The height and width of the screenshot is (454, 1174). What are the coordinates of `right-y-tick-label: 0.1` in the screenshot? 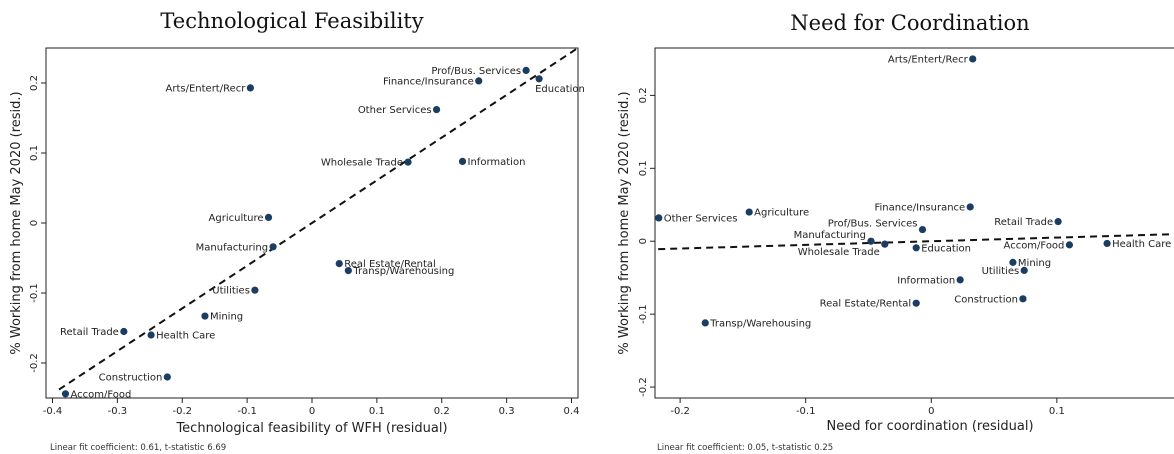 It's located at (643, 168).